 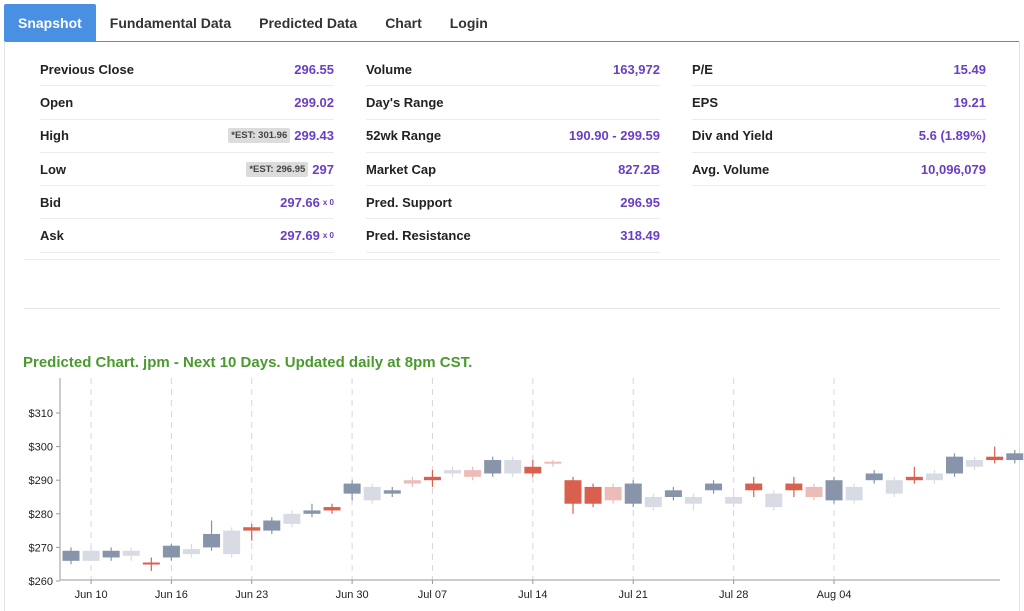 I want to click on stat-value: 296.55, so click(x=314, y=69).